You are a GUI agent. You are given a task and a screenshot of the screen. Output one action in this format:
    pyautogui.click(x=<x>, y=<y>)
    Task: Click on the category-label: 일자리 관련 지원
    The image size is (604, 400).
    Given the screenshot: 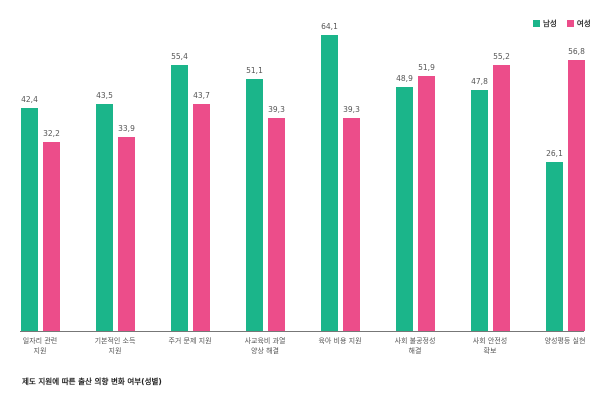 What is the action you would take?
    pyautogui.click(x=40, y=346)
    